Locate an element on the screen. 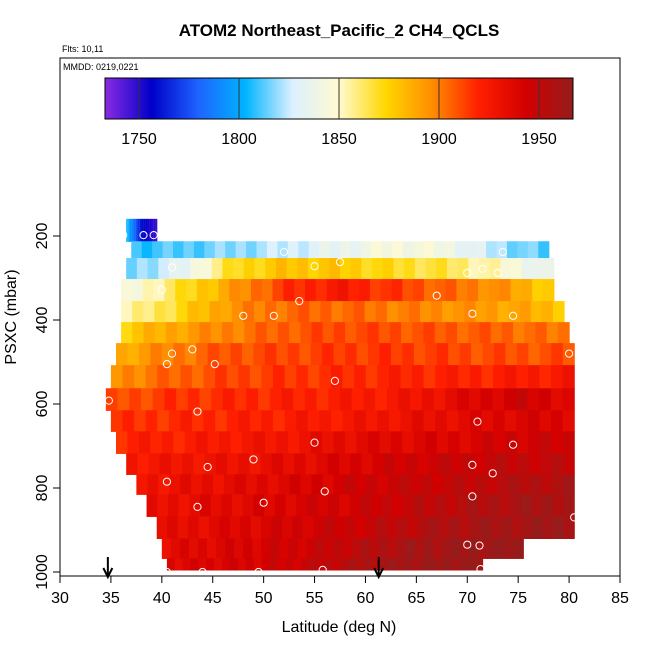 The height and width of the screenshot is (650, 650). y-tick-label: 600 is located at coordinates (42, 404).